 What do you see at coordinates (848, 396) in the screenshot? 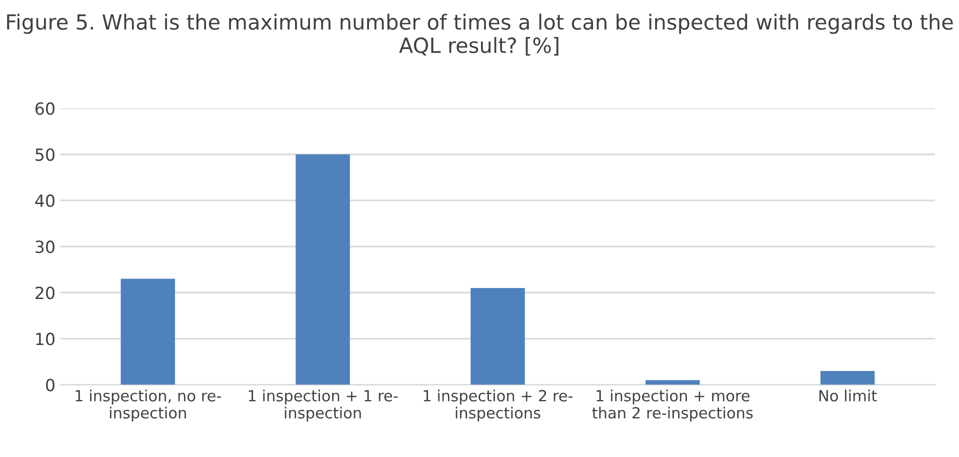
I see `x-tick-label: No limit` at bounding box center [848, 396].